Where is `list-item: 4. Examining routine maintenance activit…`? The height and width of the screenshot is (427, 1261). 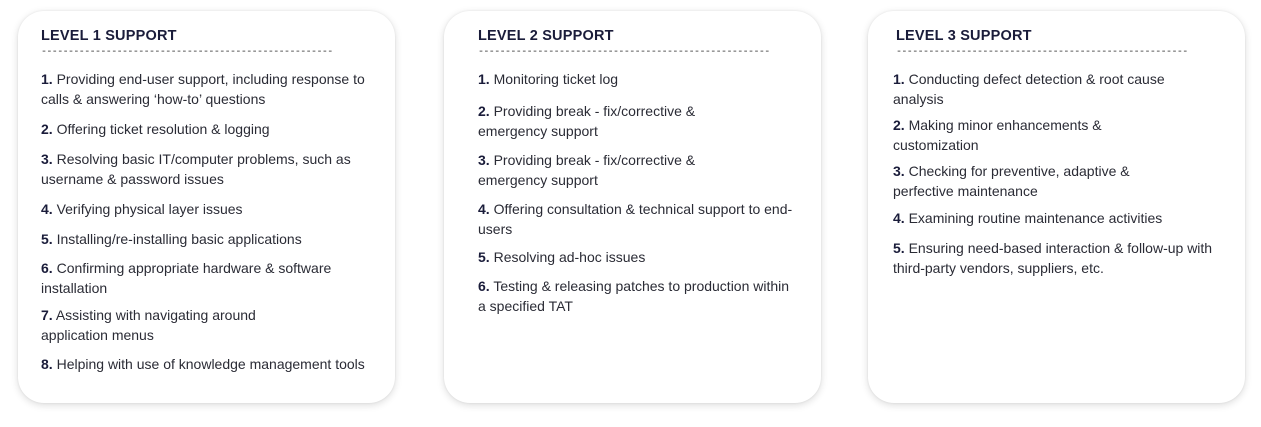 list-item: 4. Examining routine maintenance activit… is located at coordinates (1063, 218).